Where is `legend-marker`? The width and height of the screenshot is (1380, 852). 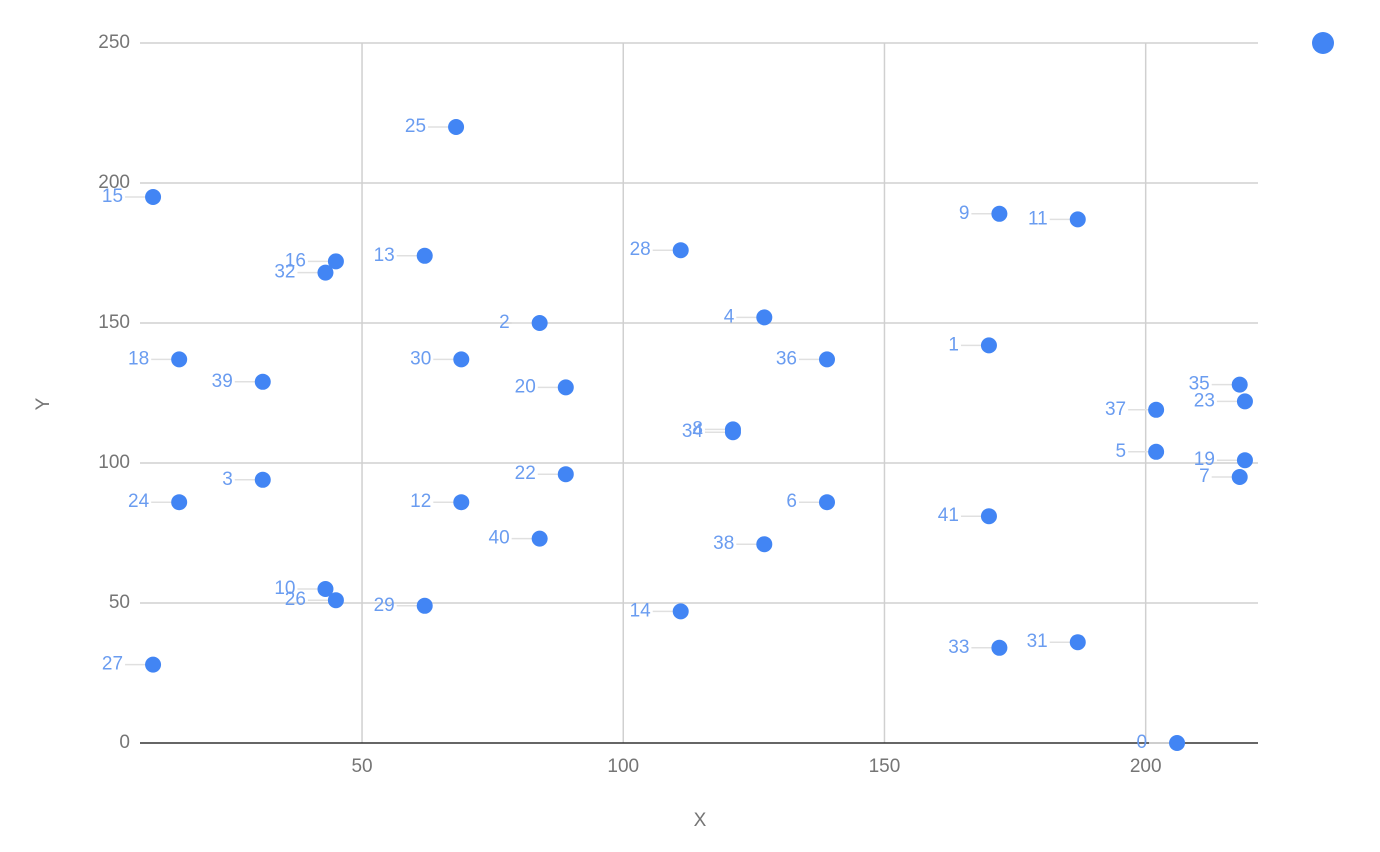
legend-marker is located at coordinates (1323, 43).